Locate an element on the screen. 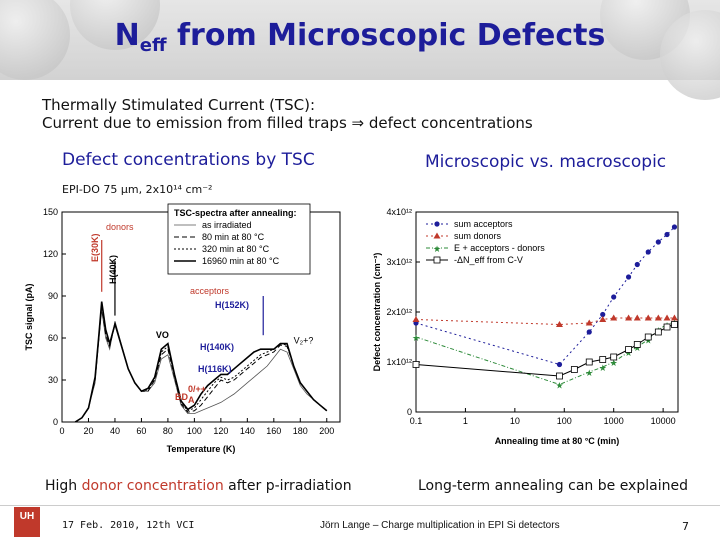 This screenshot has width=720, height=540. y-tick-label: 2x10¹² is located at coordinates (399, 312).